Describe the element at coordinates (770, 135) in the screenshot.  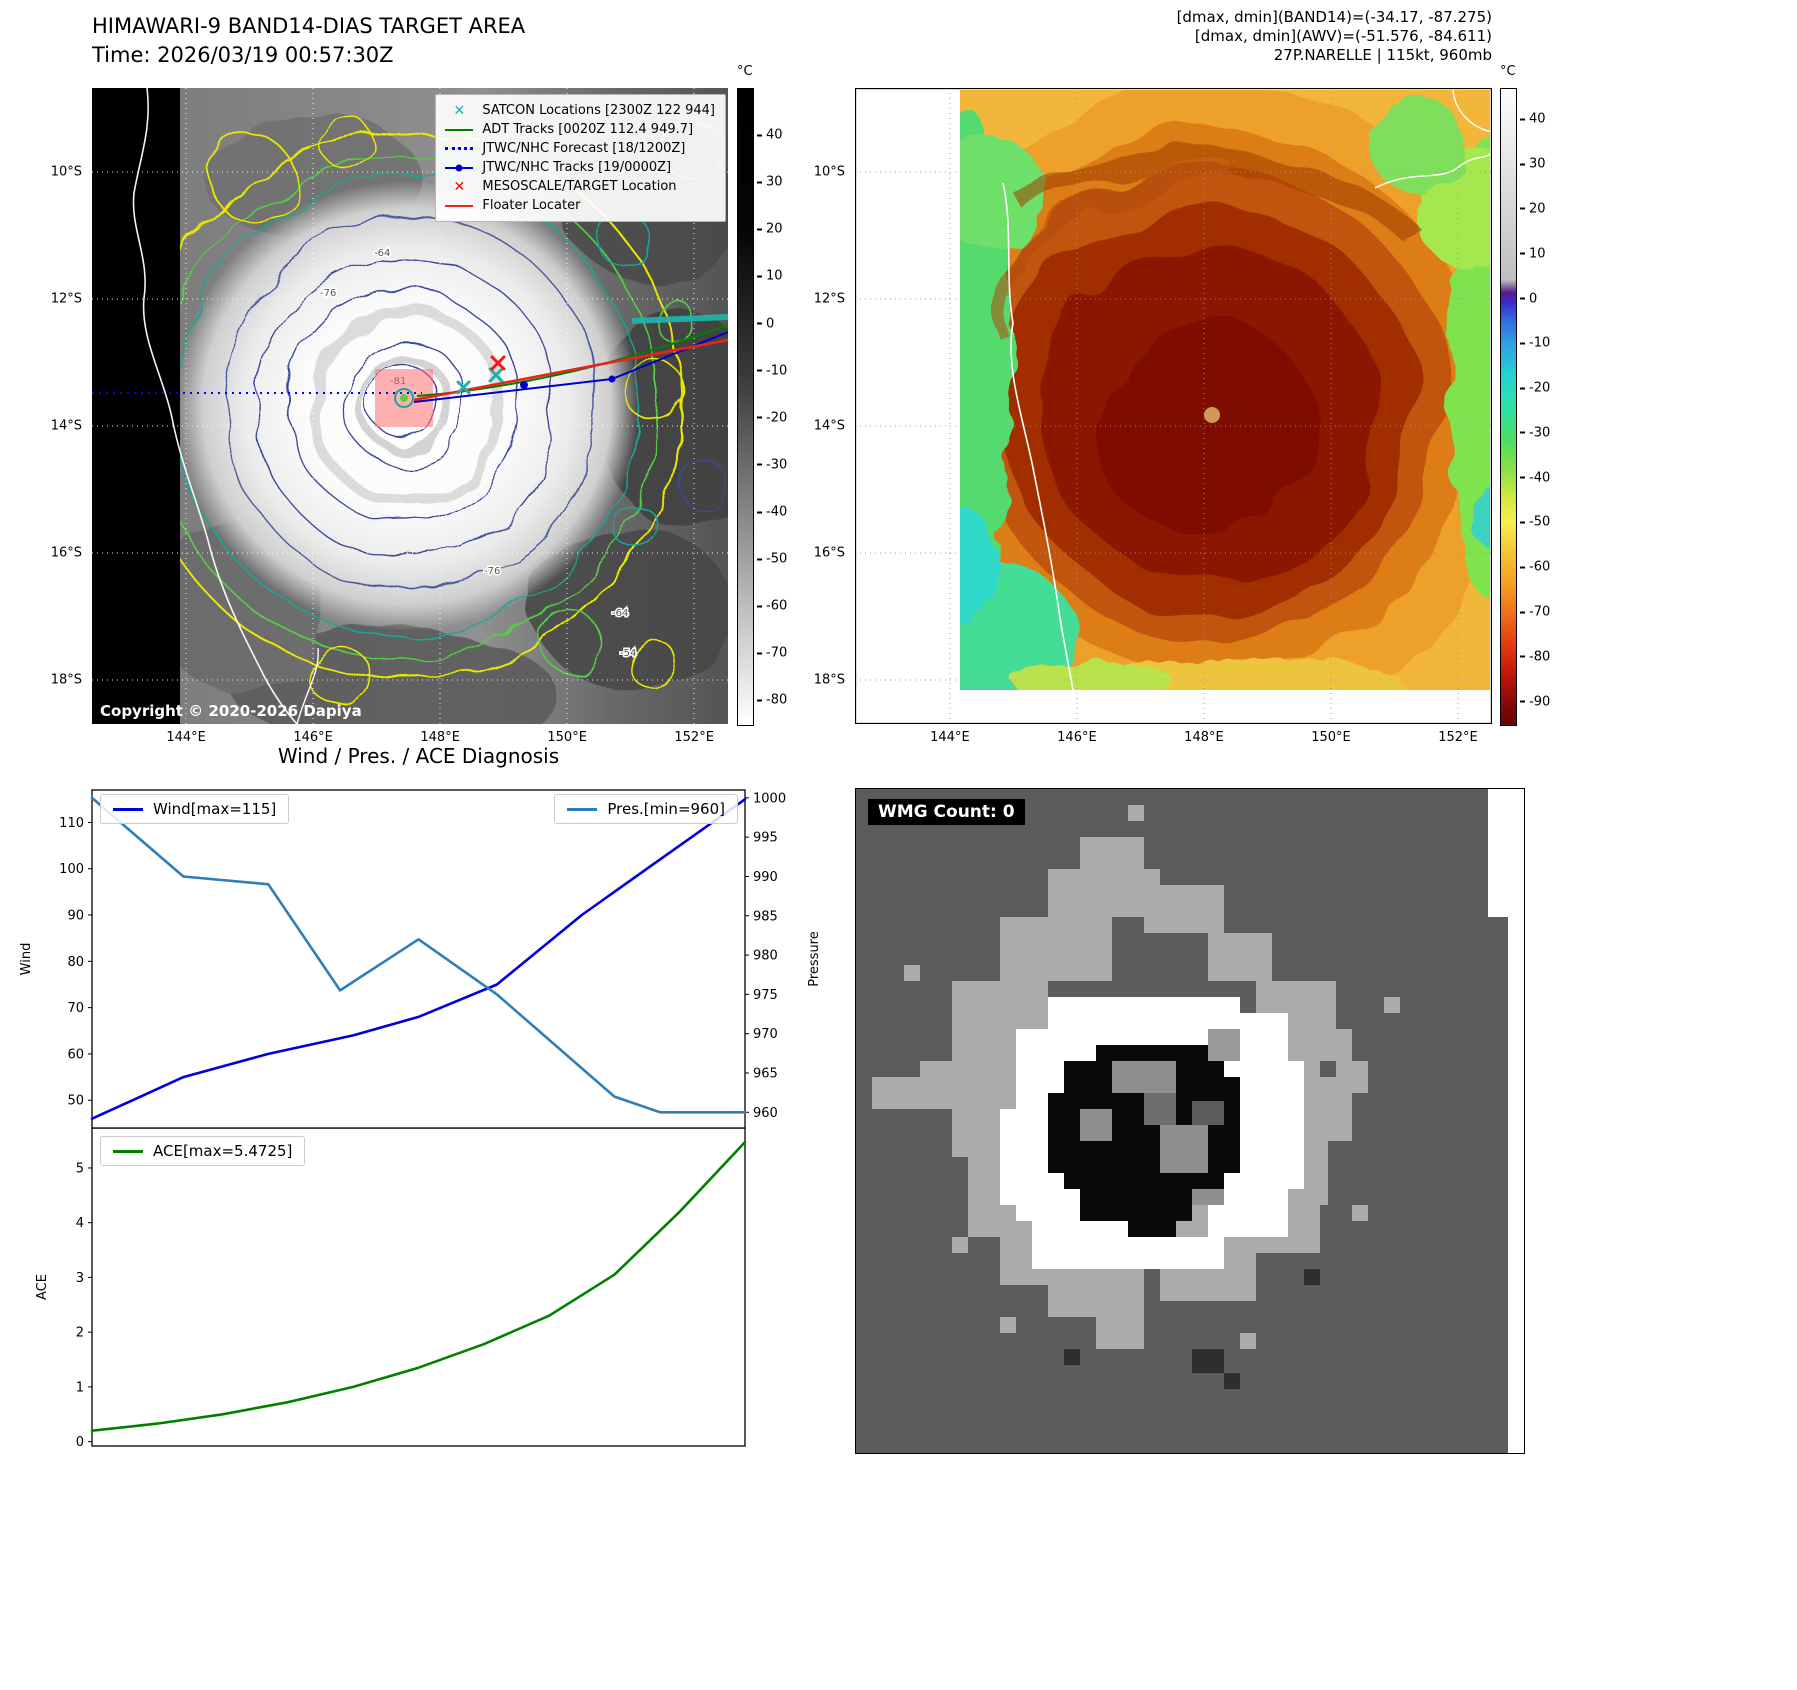
I see `colorbar-tick-label: 40` at that location.